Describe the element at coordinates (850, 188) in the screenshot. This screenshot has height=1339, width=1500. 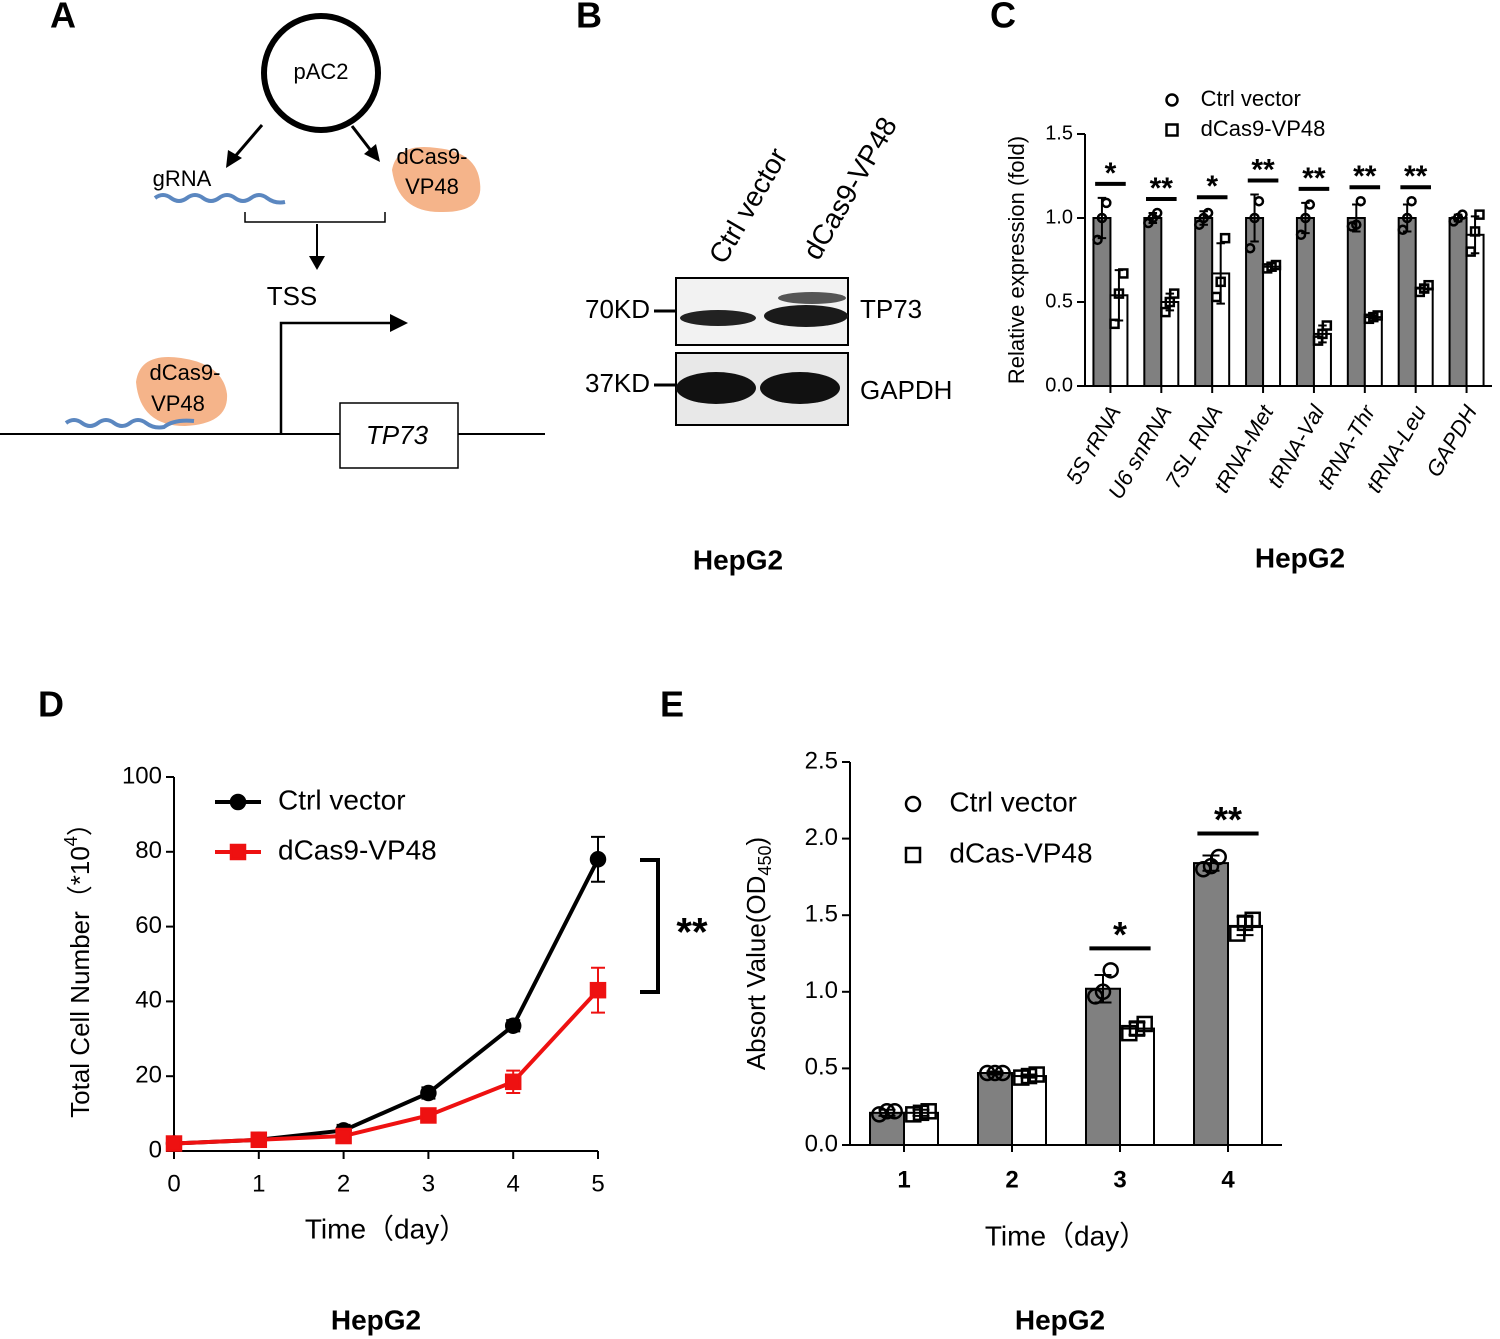
I see `lane-label: dCas9-VP48` at that location.